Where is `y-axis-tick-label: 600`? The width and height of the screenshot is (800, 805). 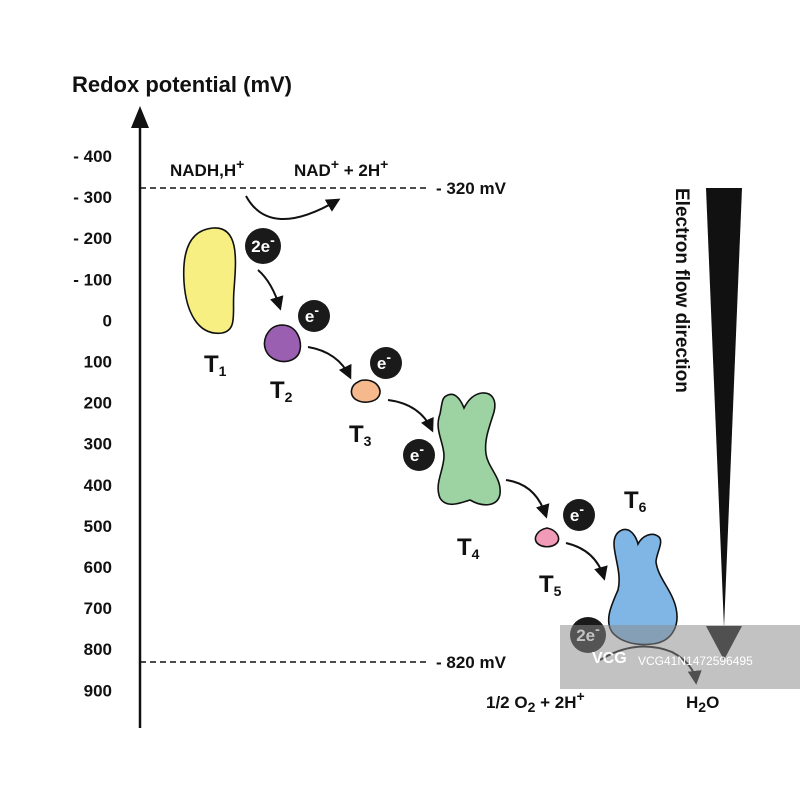
y-axis-tick-label: 600 is located at coordinates (98, 567).